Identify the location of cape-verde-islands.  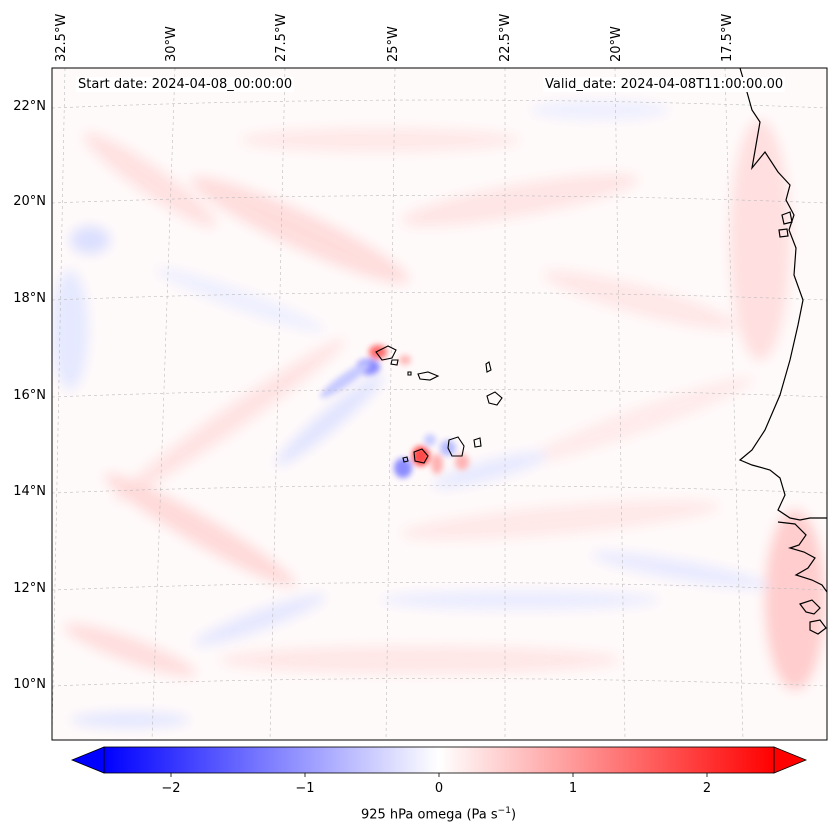
(439, 404).